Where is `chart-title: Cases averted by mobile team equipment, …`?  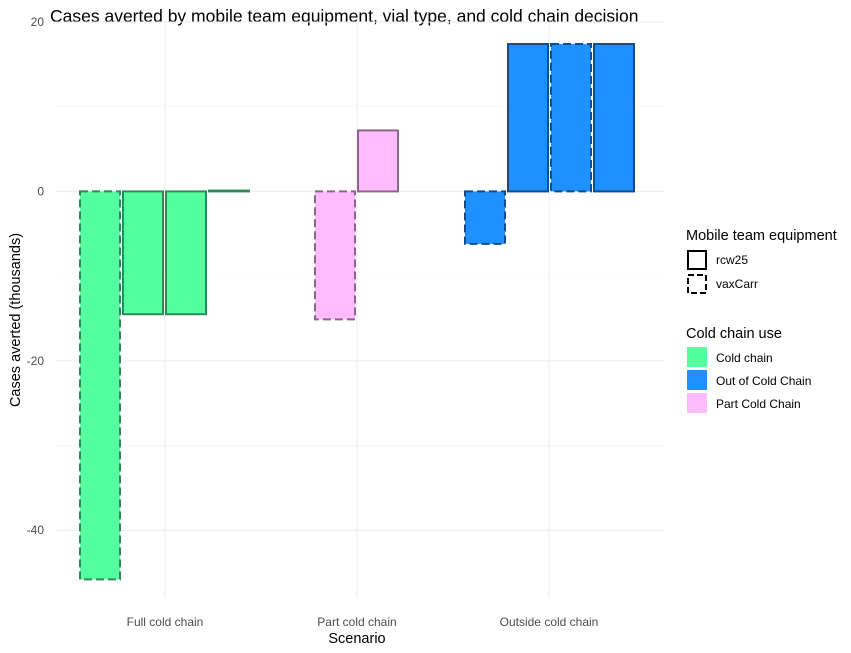 chart-title: Cases averted by mobile team equipment, … is located at coordinates (344, 16).